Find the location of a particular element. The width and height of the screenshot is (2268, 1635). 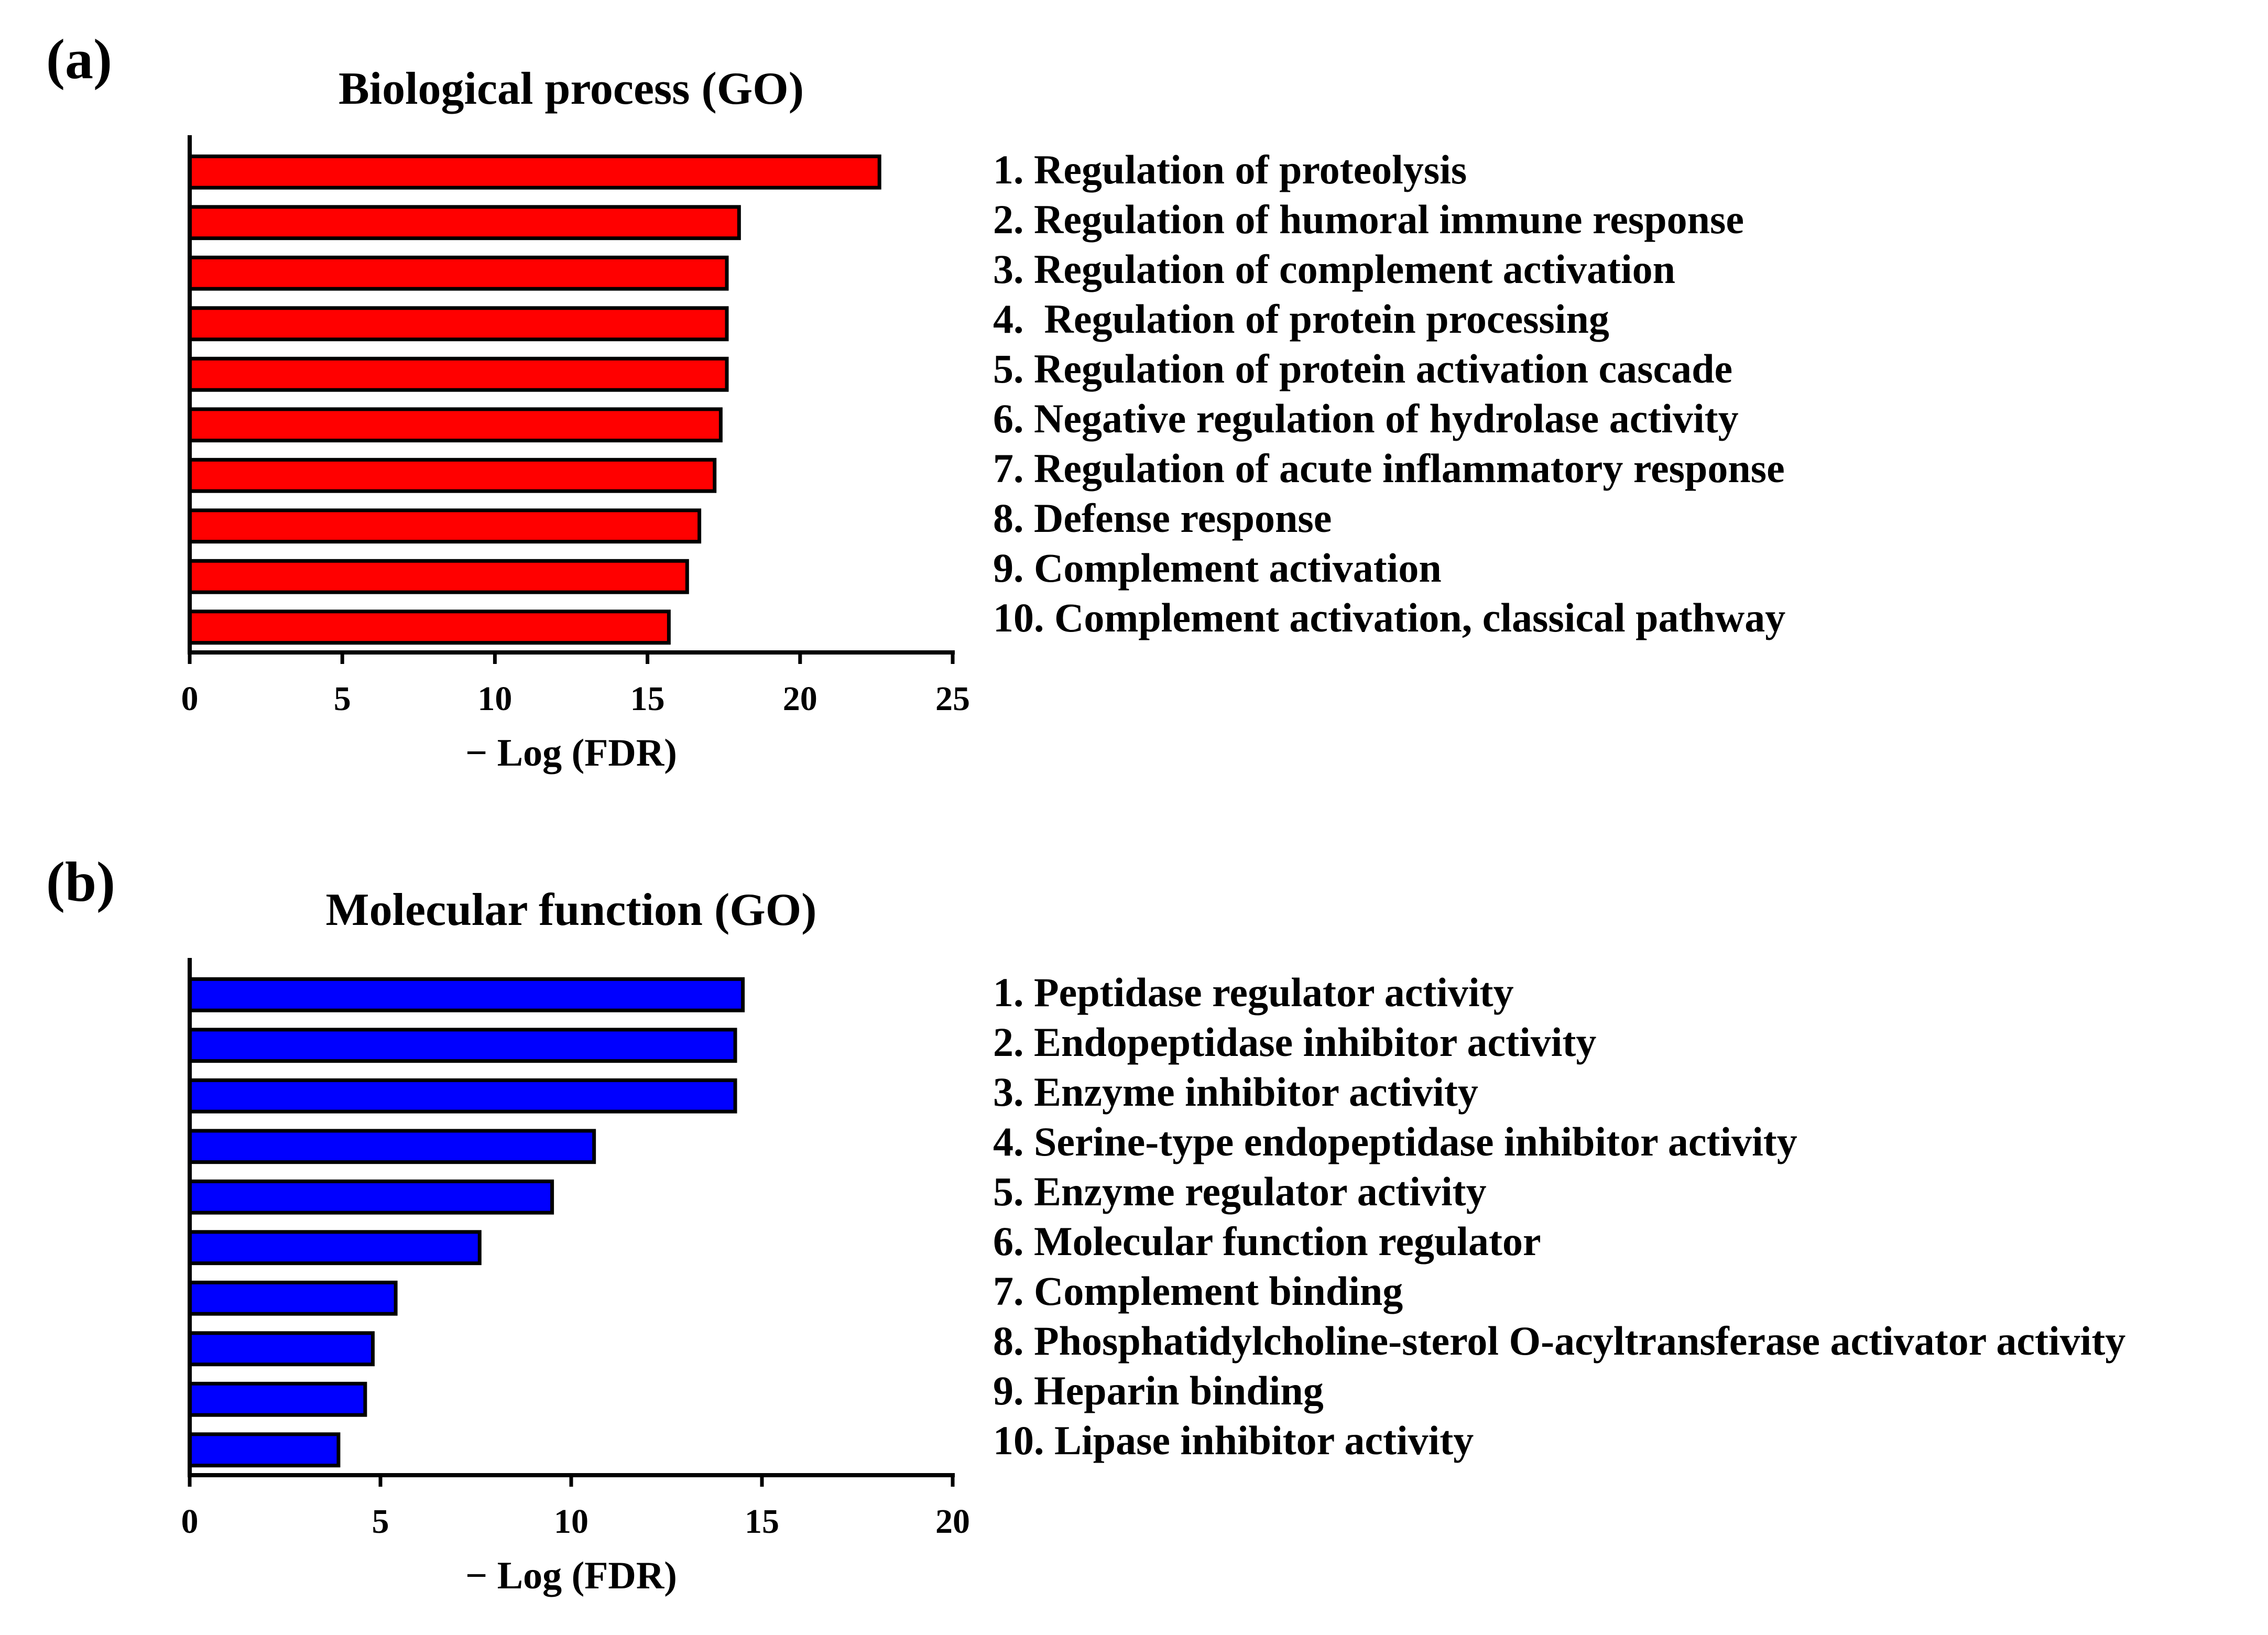

legend-item-2: 2. Regulation of humoral immune response is located at coordinates (1368, 220).